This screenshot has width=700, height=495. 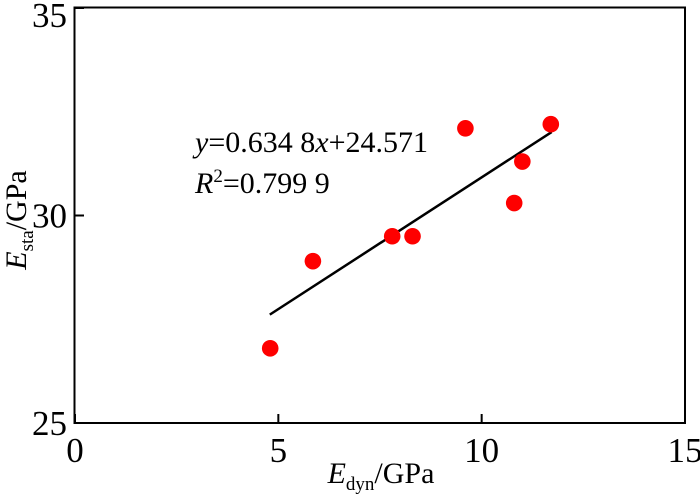 I want to click on r-squared-annotation: R2=0.799 9, so click(x=262, y=183).